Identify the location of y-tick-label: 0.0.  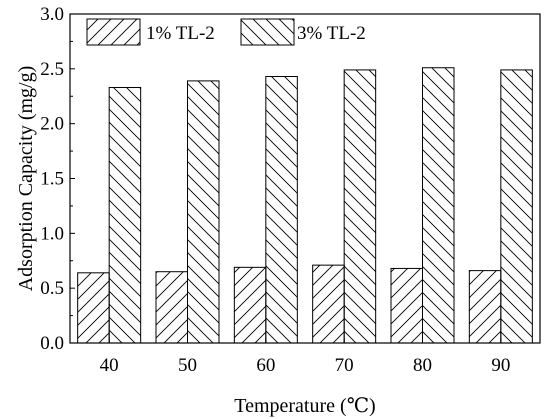
(52, 343).